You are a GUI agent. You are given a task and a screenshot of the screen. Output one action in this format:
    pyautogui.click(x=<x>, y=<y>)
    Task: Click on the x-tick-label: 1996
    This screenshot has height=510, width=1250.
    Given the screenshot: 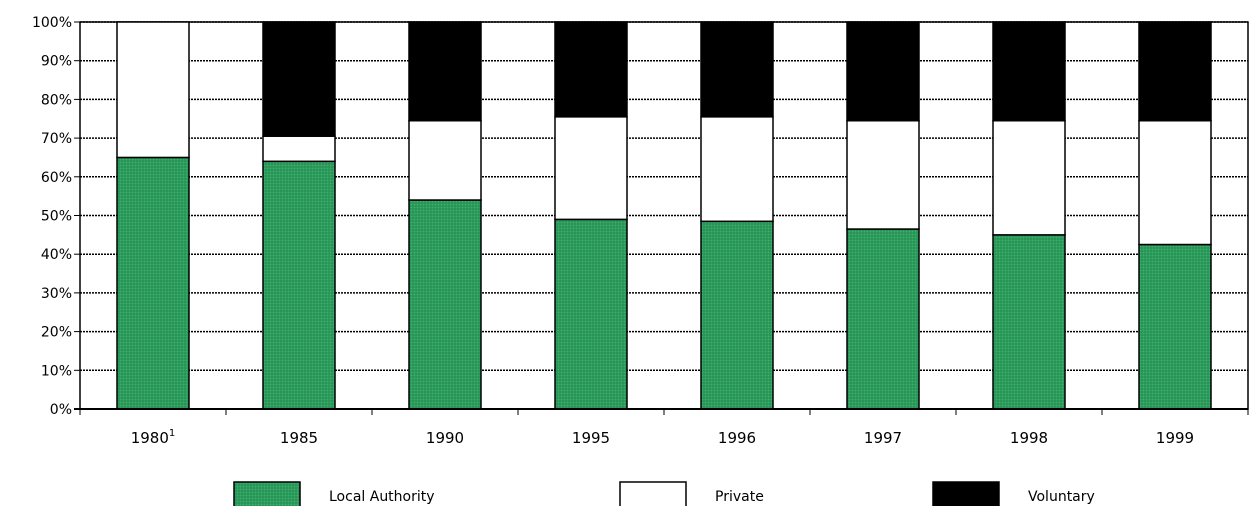 What is the action you would take?
    pyautogui.click(x=737, y=438)
    